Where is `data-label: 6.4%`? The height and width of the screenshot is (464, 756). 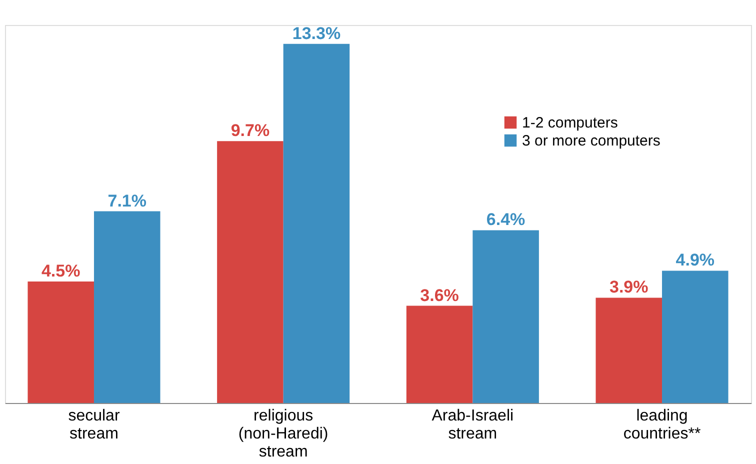 data-label: 6.4% is located at coordinates (506, 220).